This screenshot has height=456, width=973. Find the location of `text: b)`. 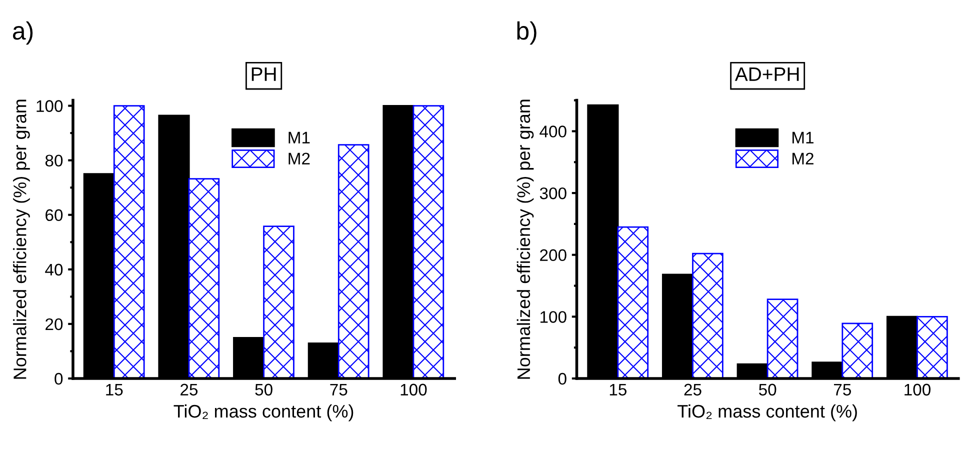

text: b) is located at coordinates (526, 33).